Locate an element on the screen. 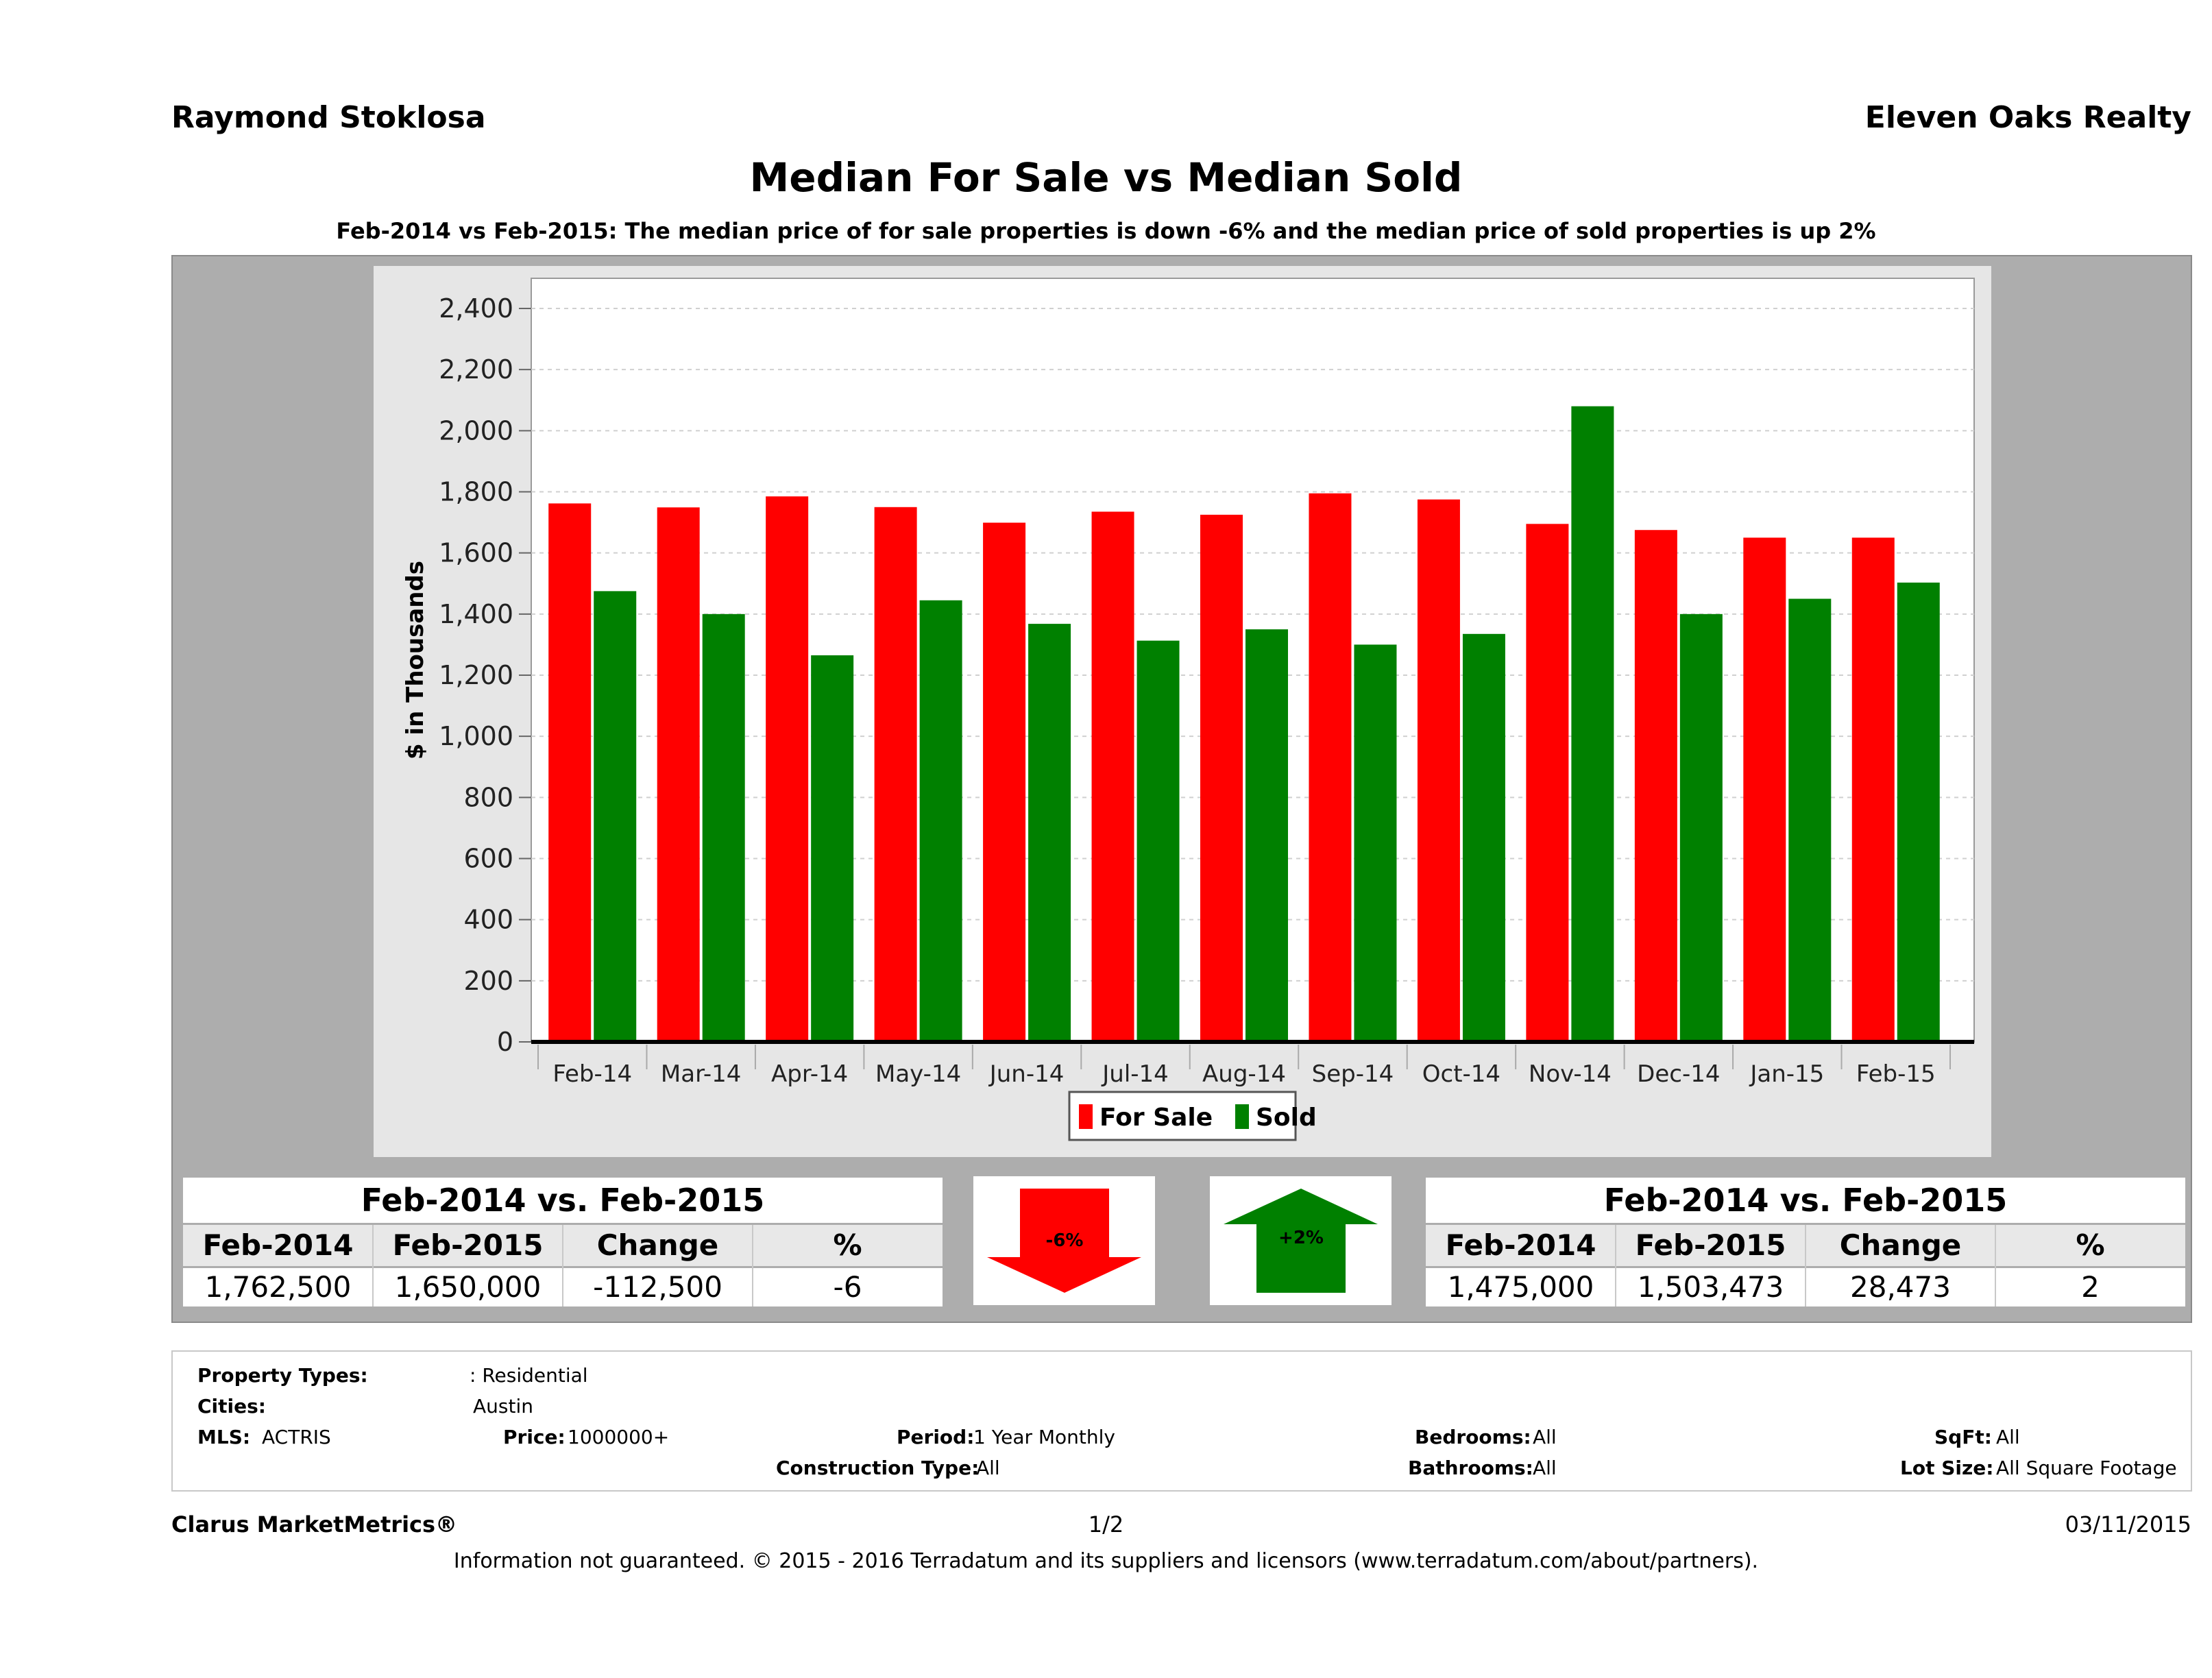 The image size is (2212, 1678). construction-type-label: Construction Type: is located at coordinates (878, 1468).